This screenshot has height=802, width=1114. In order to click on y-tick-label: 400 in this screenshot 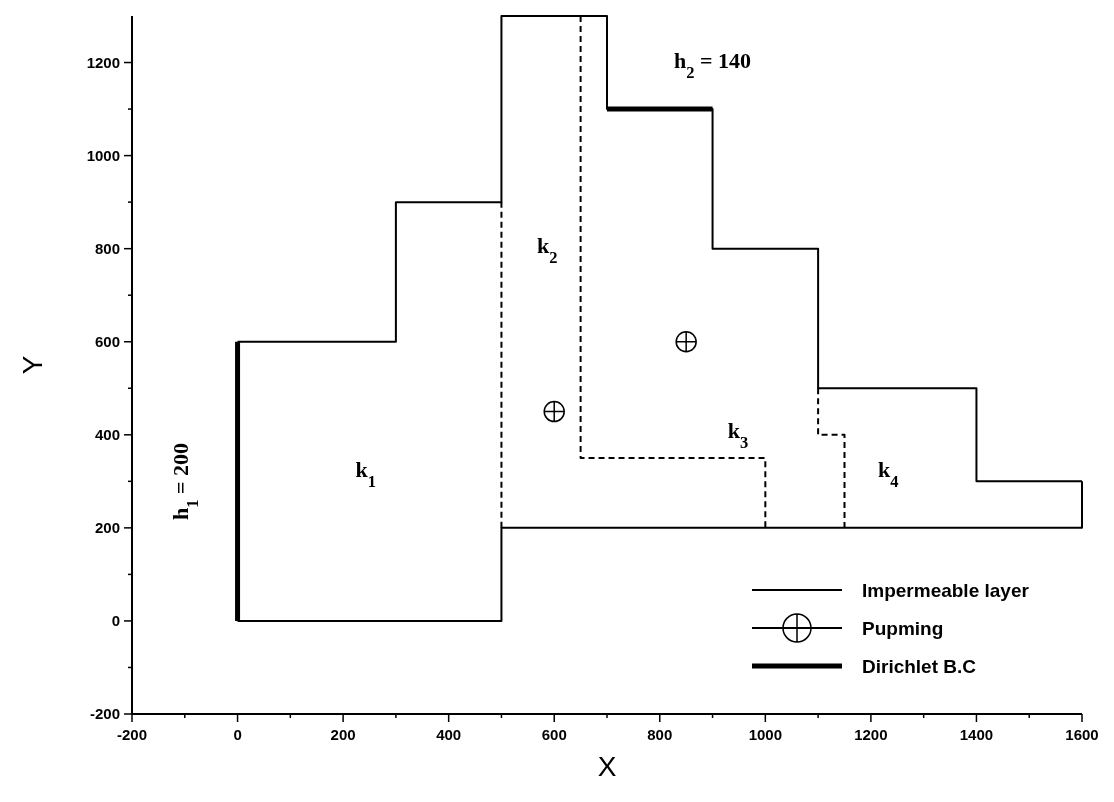, I will do `click(107, 435)`.